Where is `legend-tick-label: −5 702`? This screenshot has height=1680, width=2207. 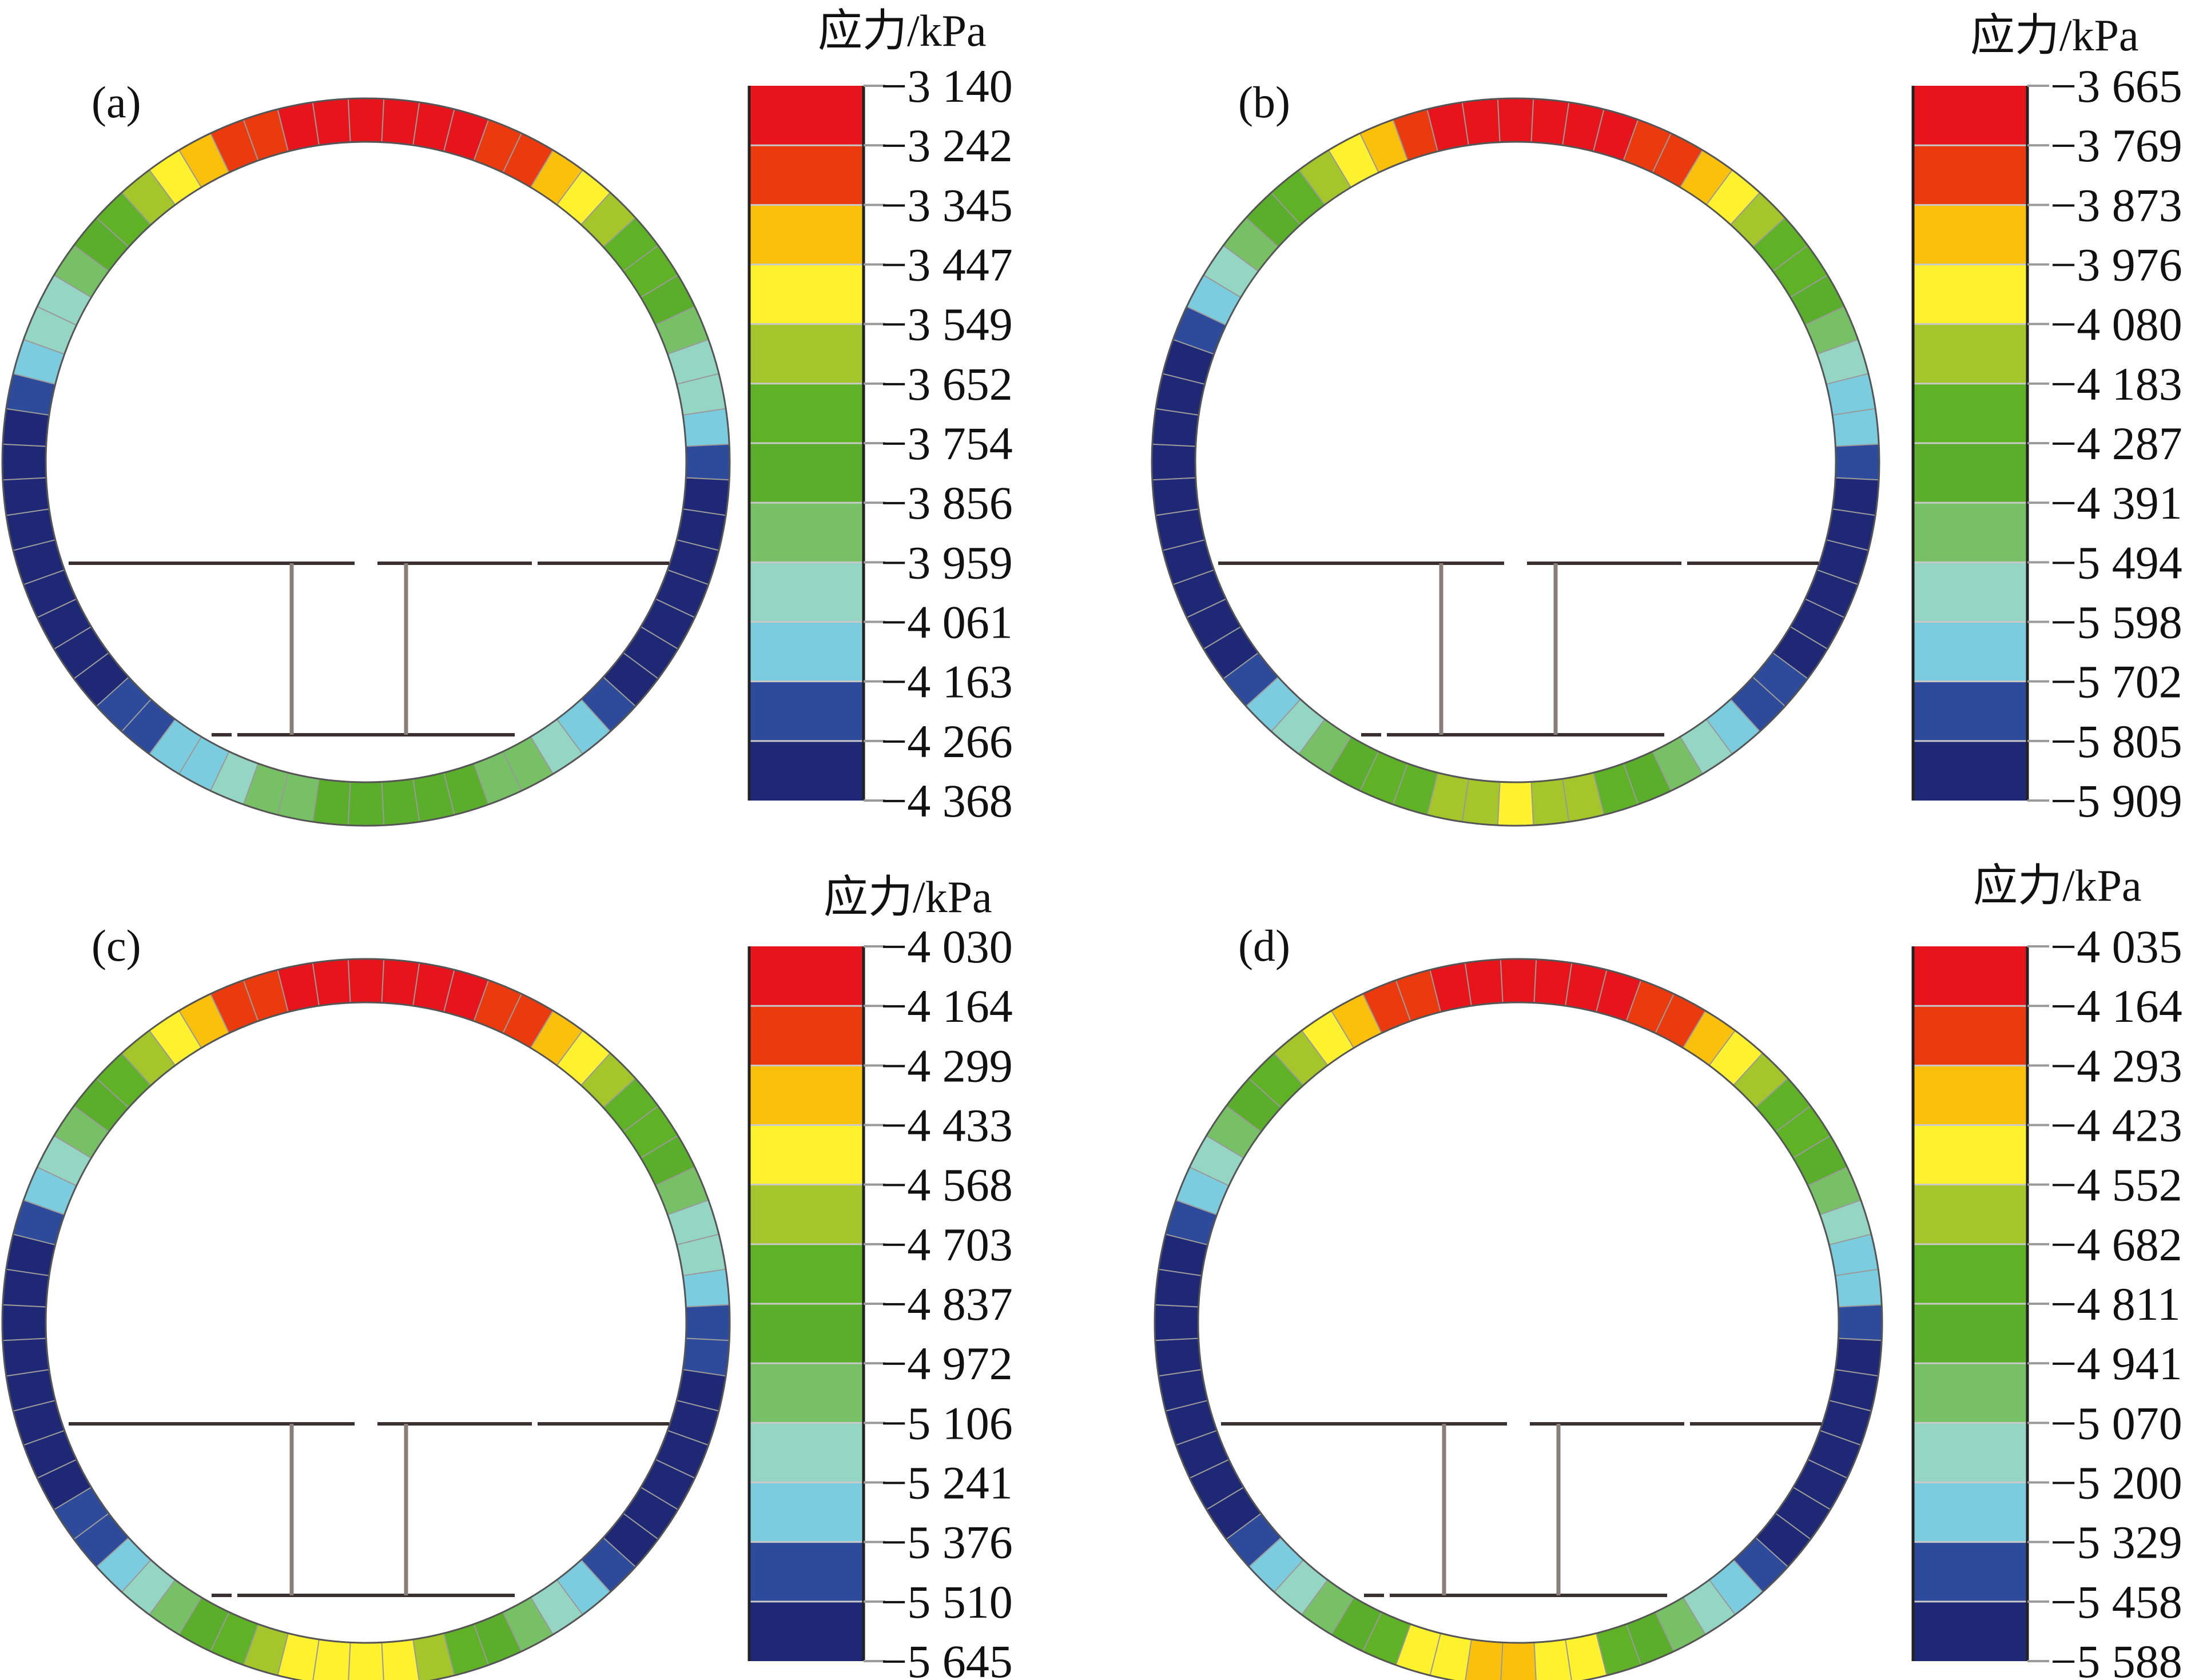
legend-tick-label: −5 702 is located at coordinates (2116, 682).